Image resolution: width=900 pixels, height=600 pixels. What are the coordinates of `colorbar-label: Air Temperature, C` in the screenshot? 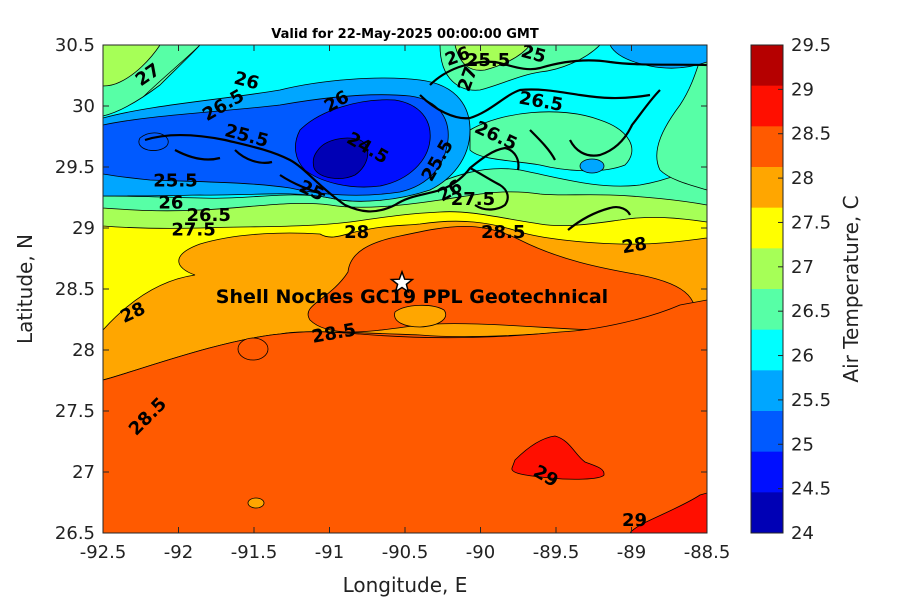 It's located at (851, 288).